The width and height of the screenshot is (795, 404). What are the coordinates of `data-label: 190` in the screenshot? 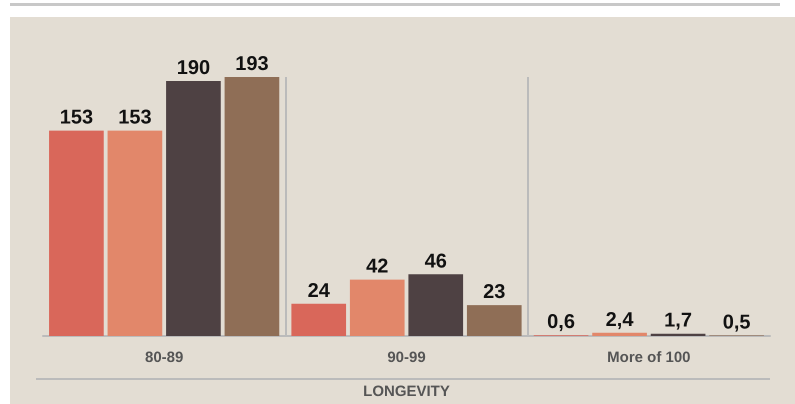 It's located at (193, 68).